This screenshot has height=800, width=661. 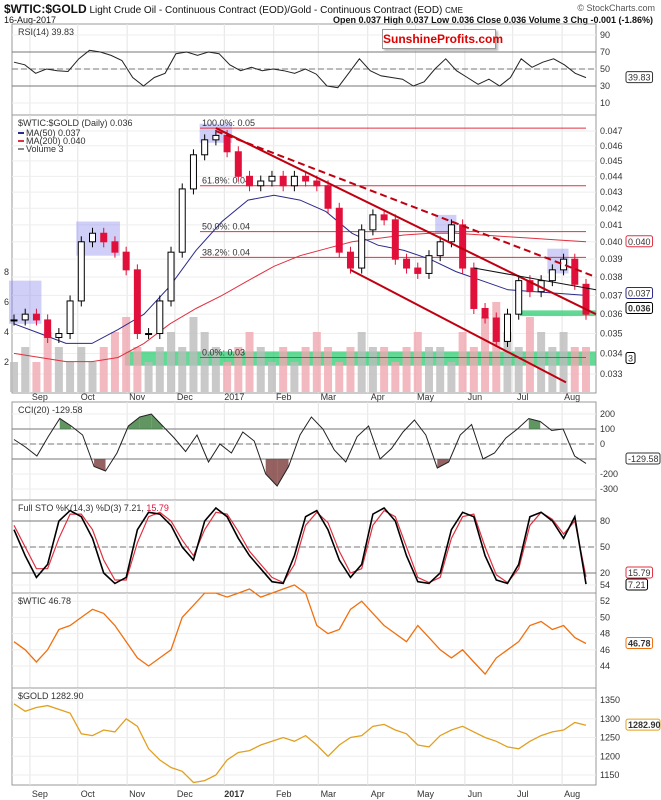 I want to click on y-tick-label-main: 0.042, so click(x=611, y=208).